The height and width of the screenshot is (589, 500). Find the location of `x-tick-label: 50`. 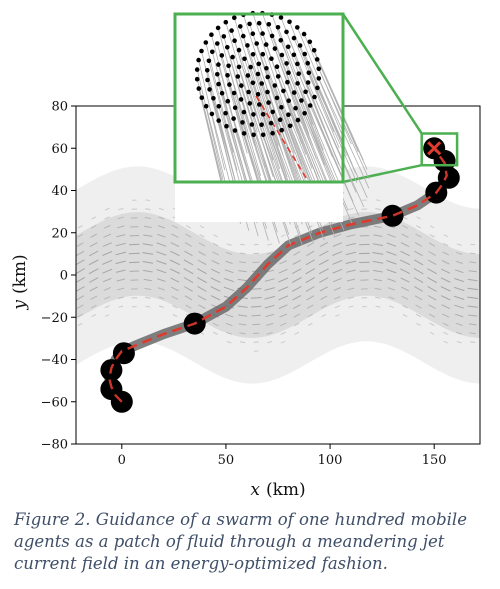

x-tick-label: 50 is located at coordinates (226, 460).